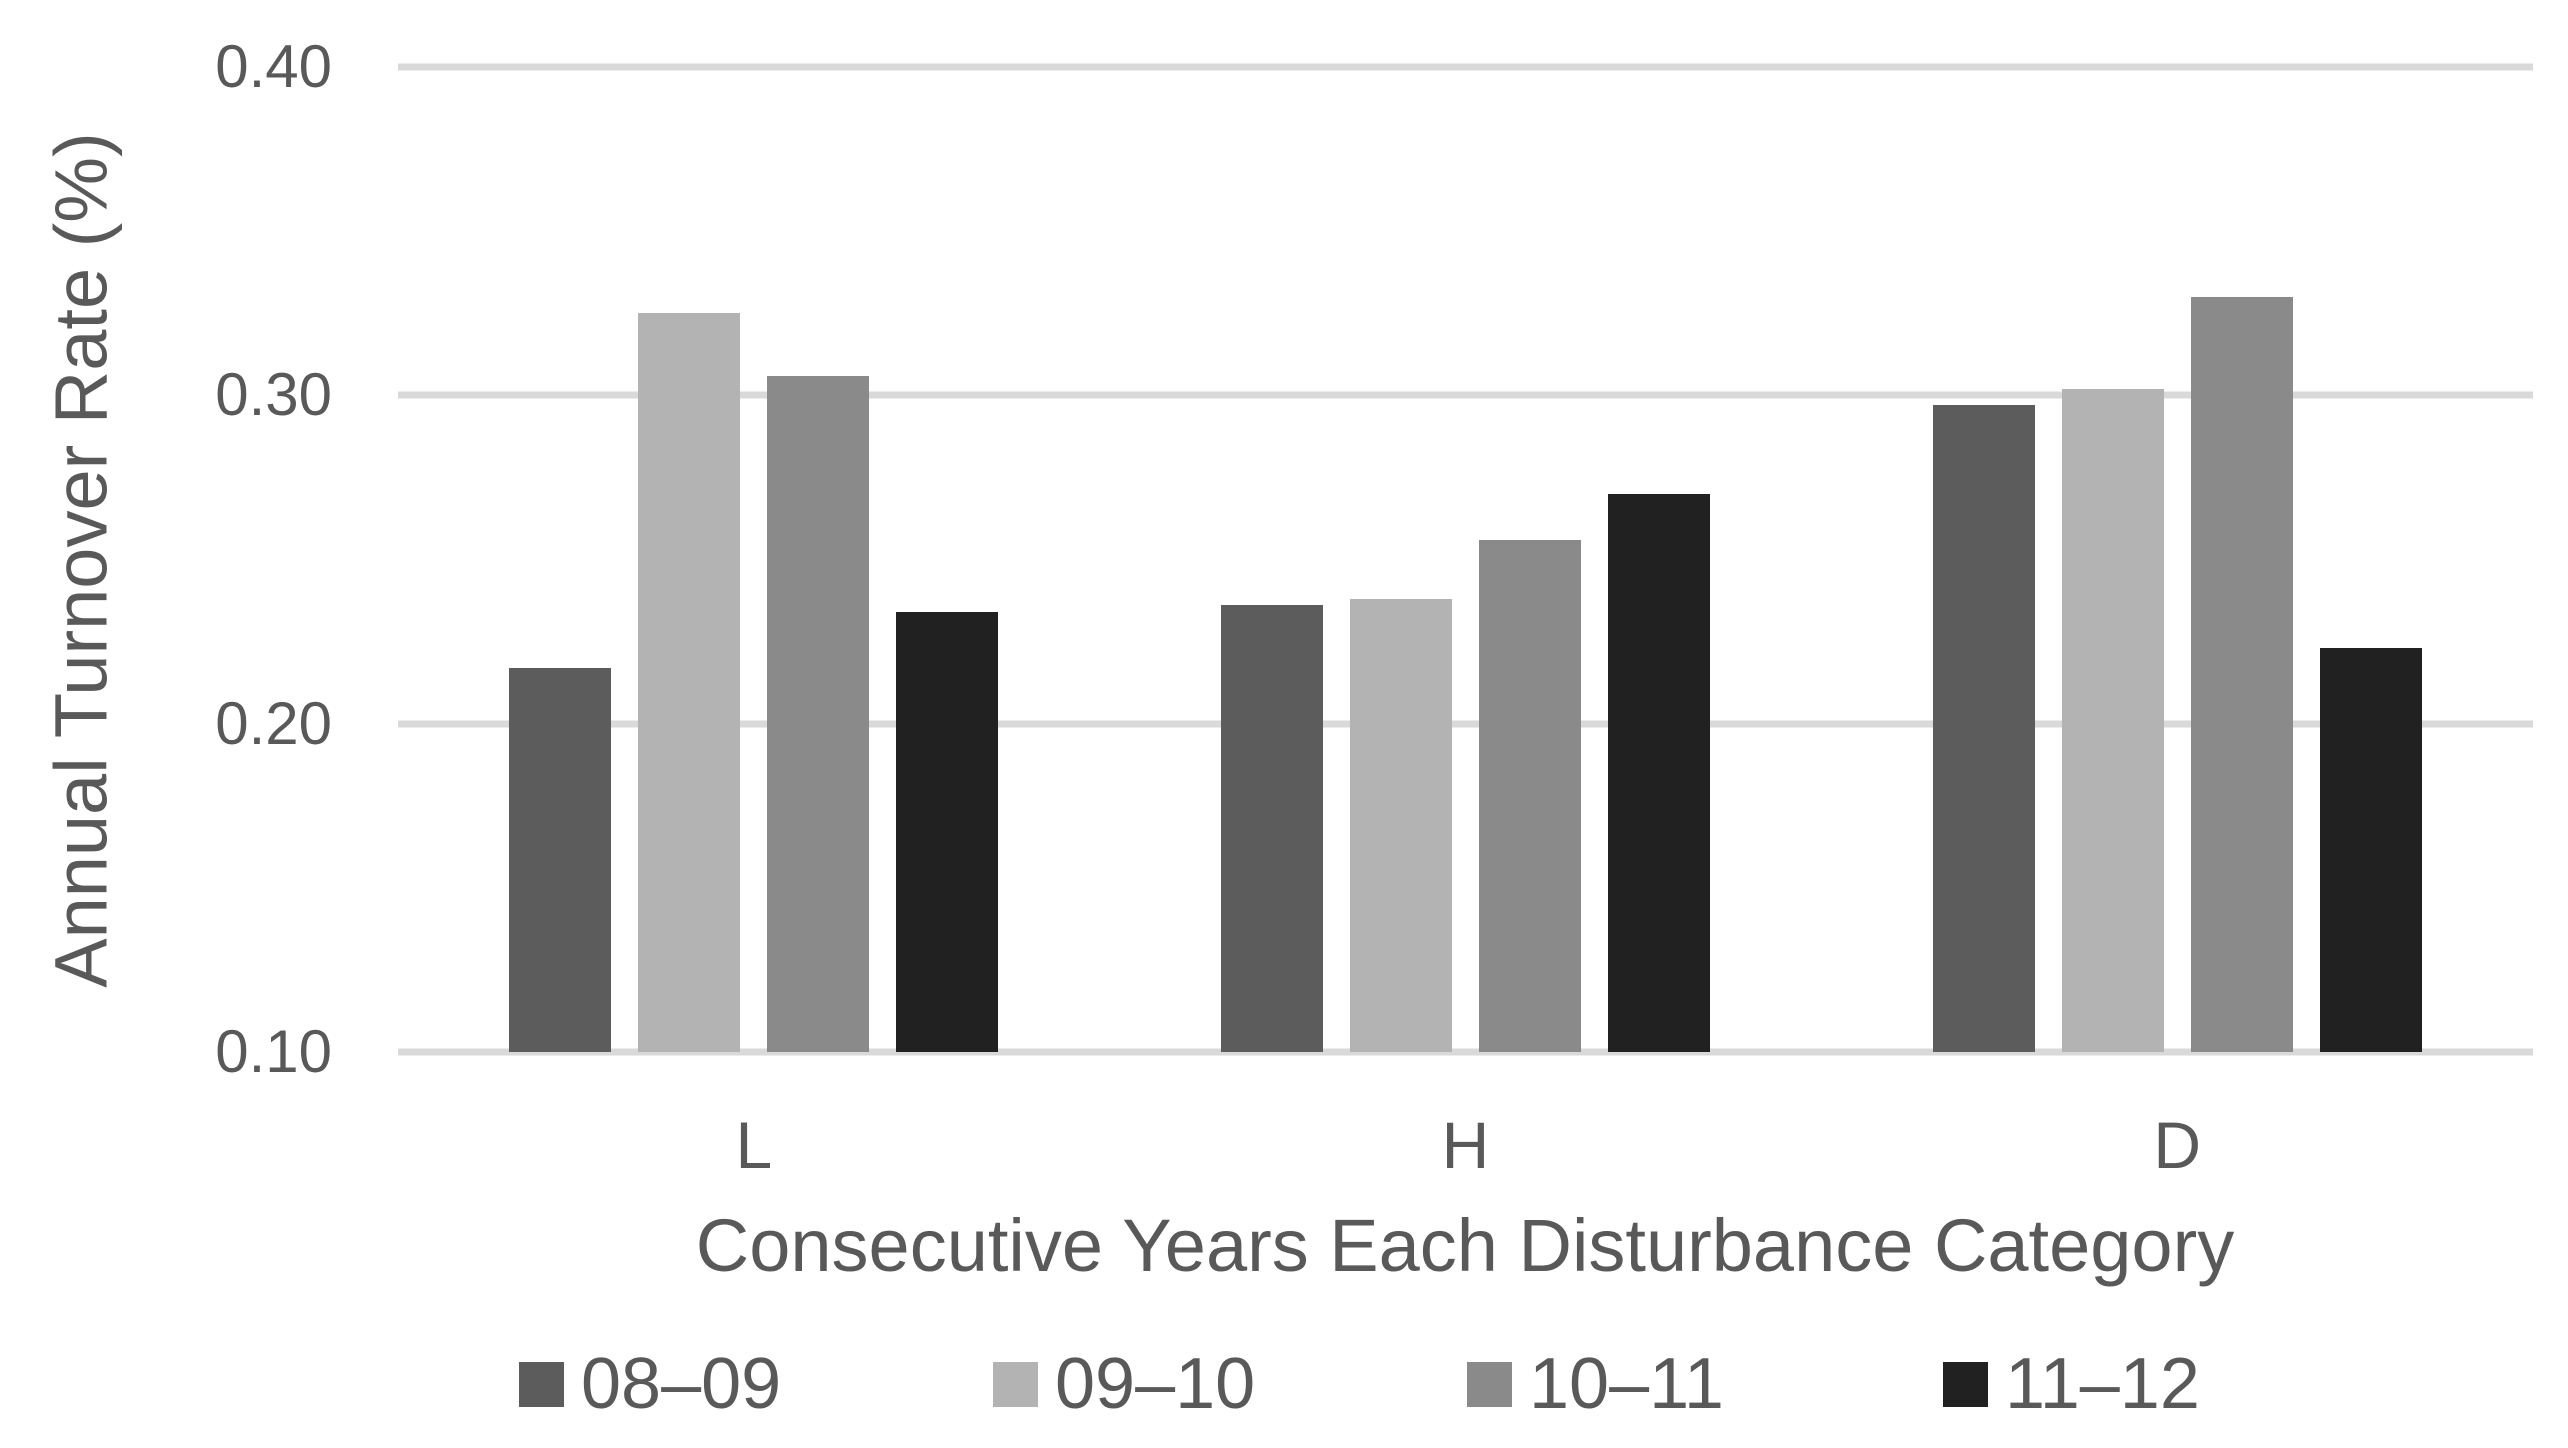 The height and width of the screenshot is (1448, 2568). Describe the element at coordinates (2241, 674) in the screenshot. I see `bar-10–11-D` at that location.